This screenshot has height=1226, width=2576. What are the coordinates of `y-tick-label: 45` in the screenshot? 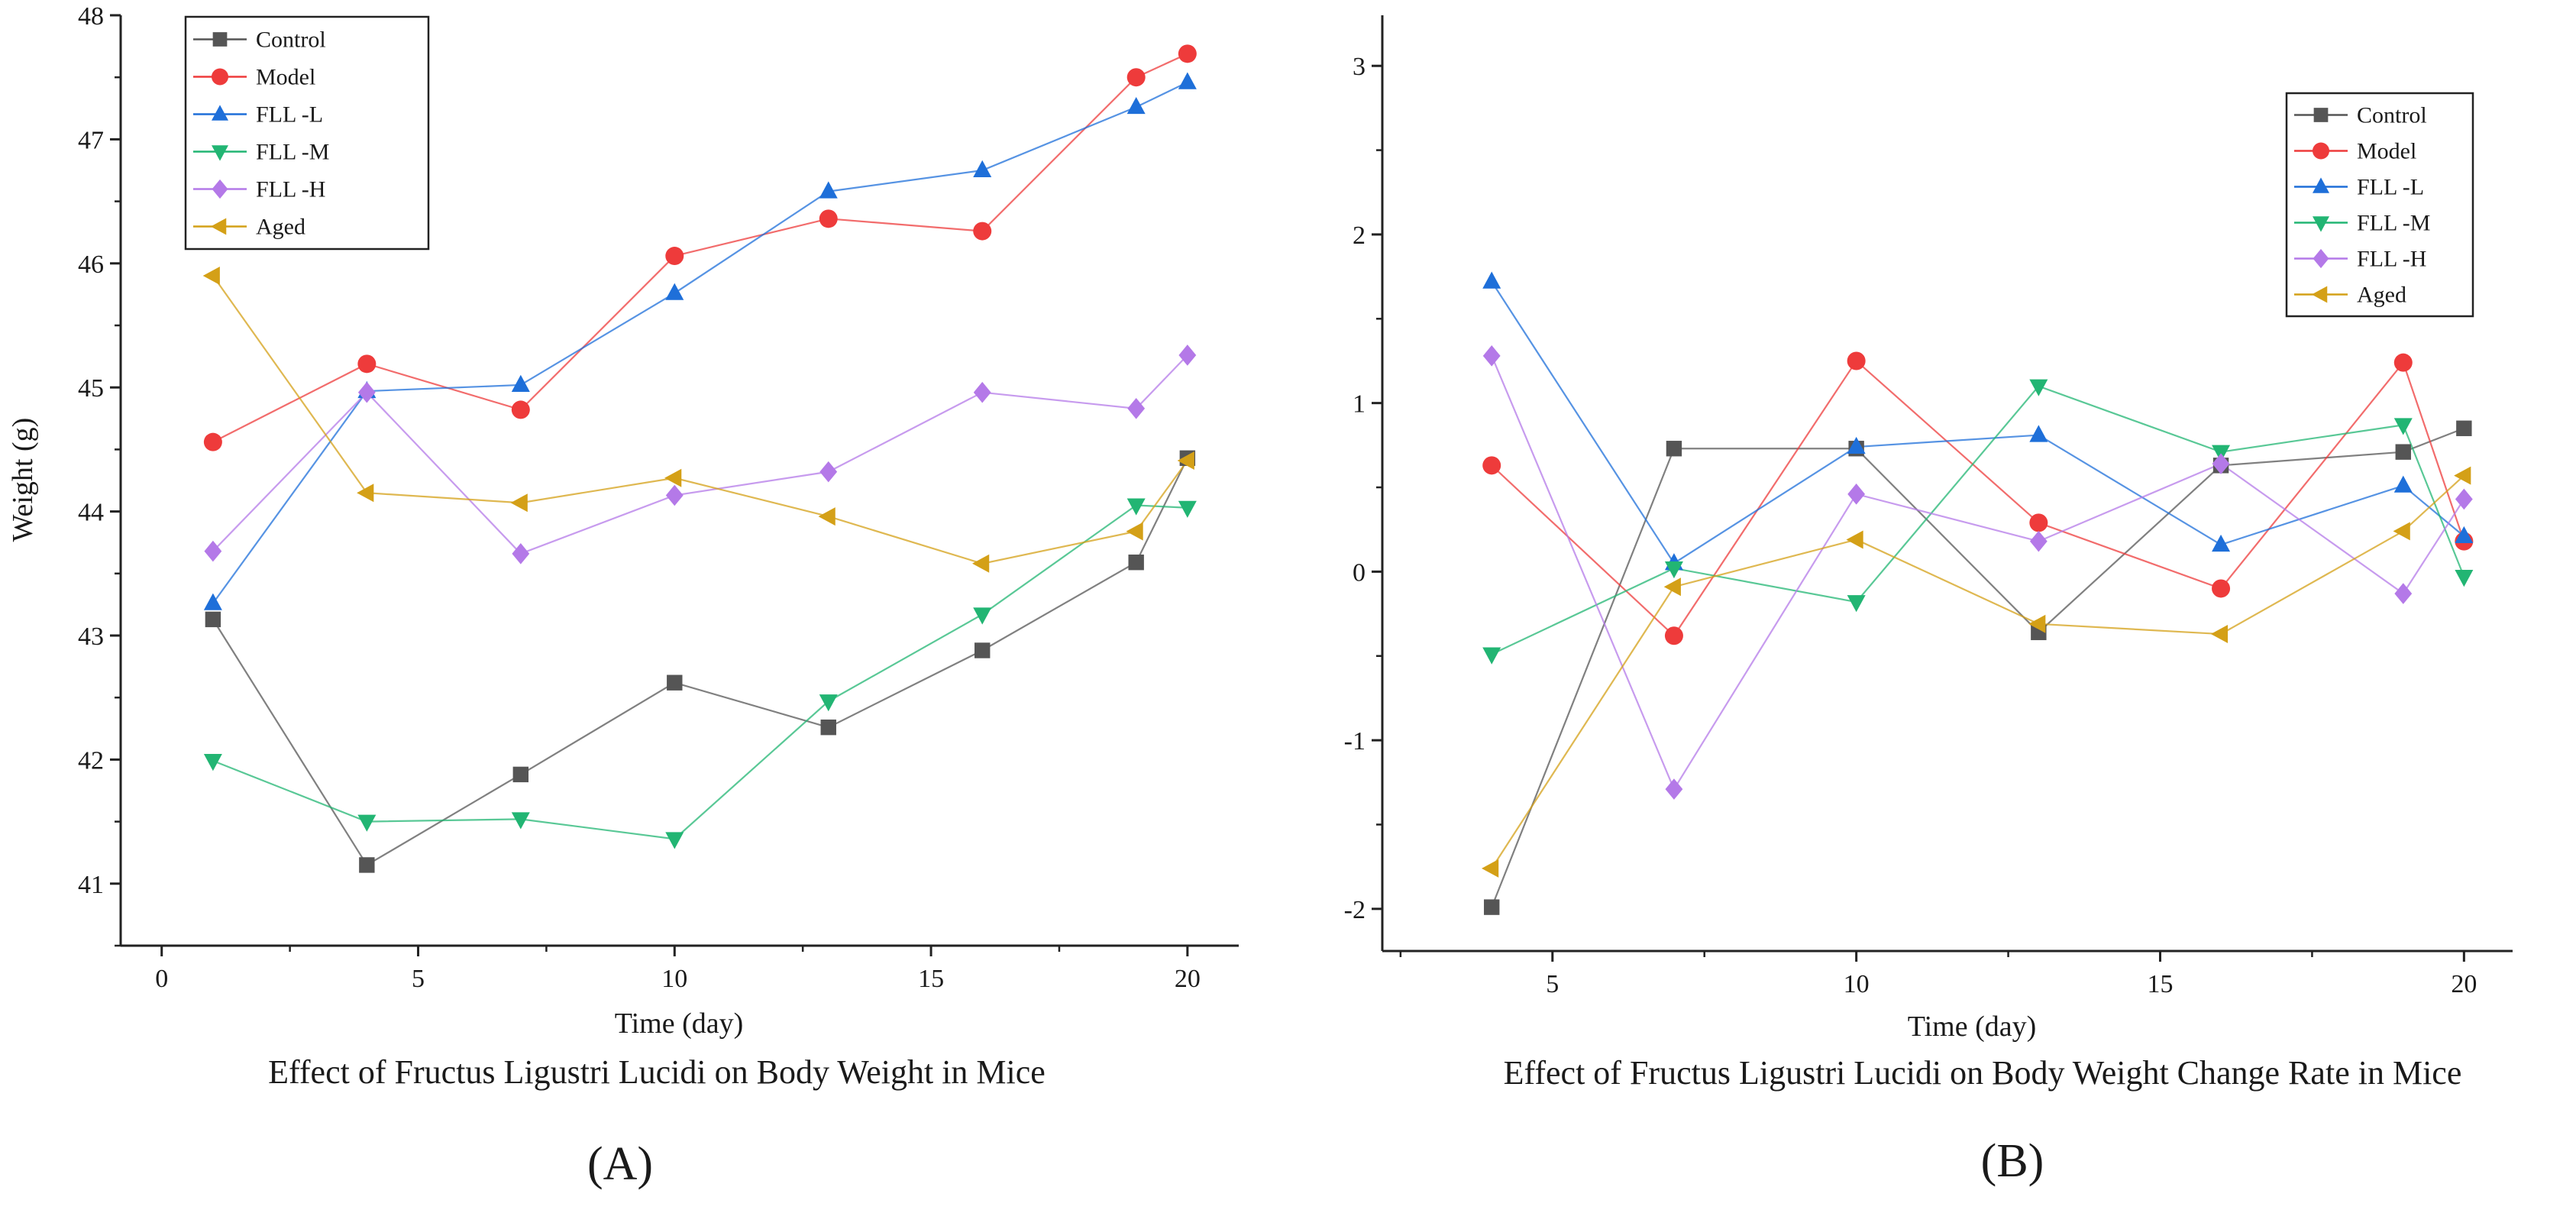 It's located at (91, 389).